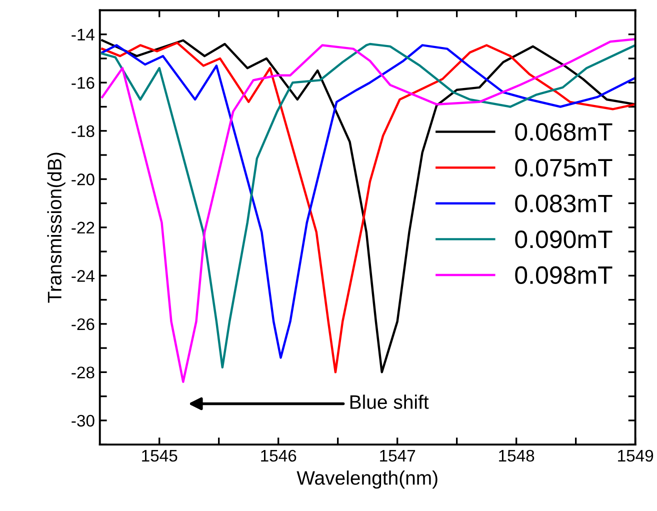 The height and width of the screenshot is (511, 657). I want to click on y-tick-label: -30, so click(83, 420).